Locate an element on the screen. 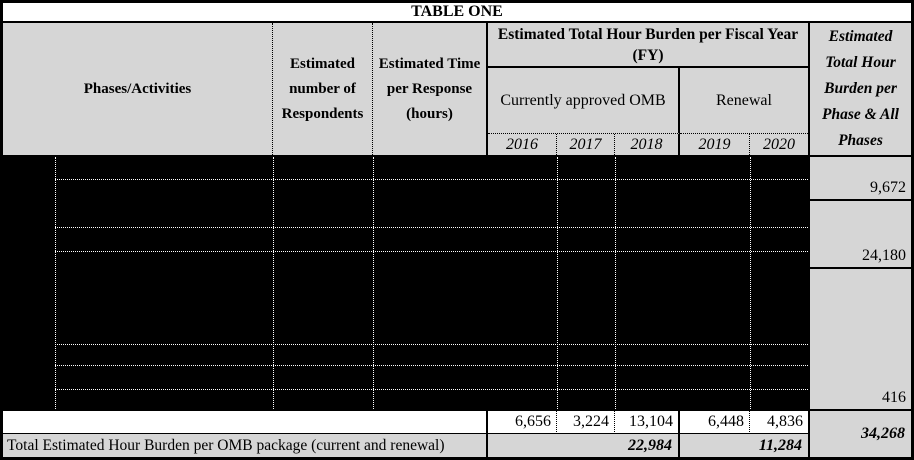  col-header-year-2020: 2020 is located at coordinates (779, 144).